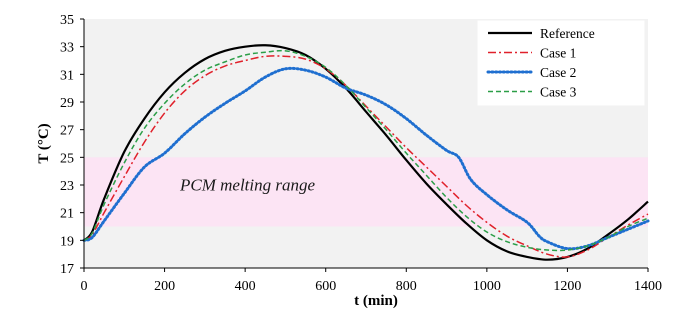 The width and height of the screenshot is (684, 321). I want to click on y-tick-label: 19, so click(67, 241).